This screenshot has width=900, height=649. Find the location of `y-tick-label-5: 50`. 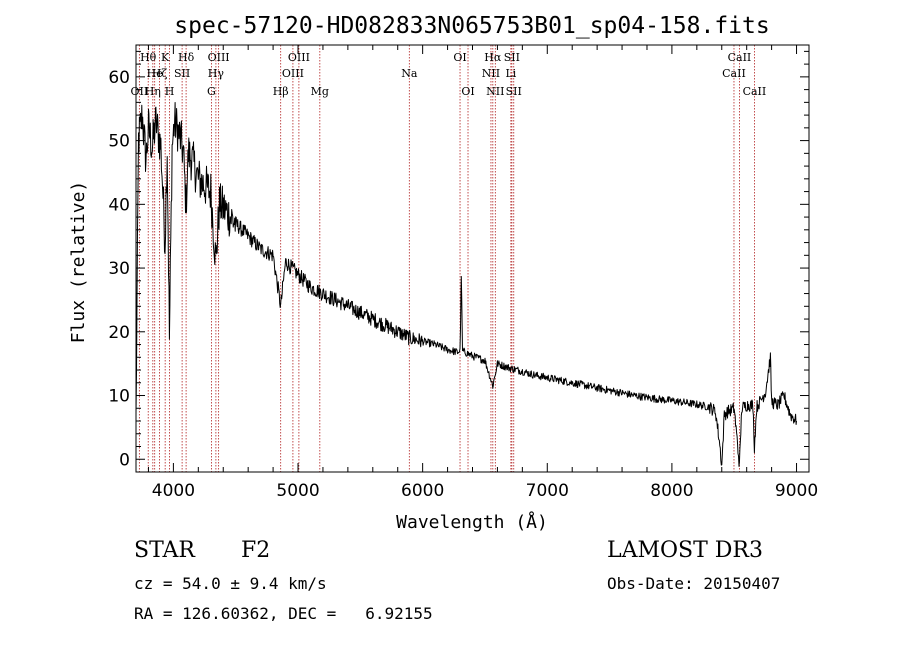

y-tick-label-5: 50 is located at coordinates (119, 142).